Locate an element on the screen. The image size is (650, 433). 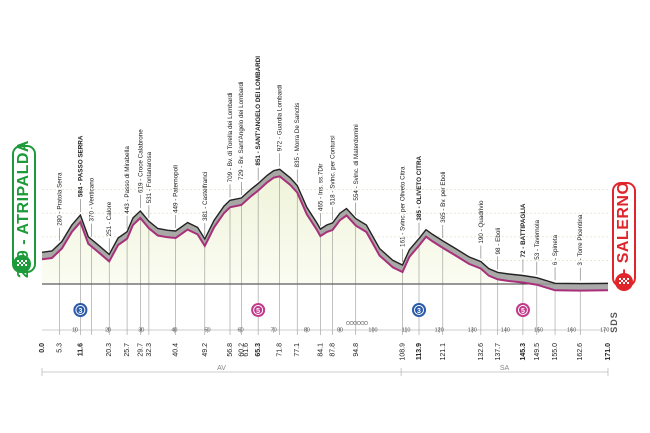
place-label: 449 - Paternopoli is located at coordinates (176, 189).